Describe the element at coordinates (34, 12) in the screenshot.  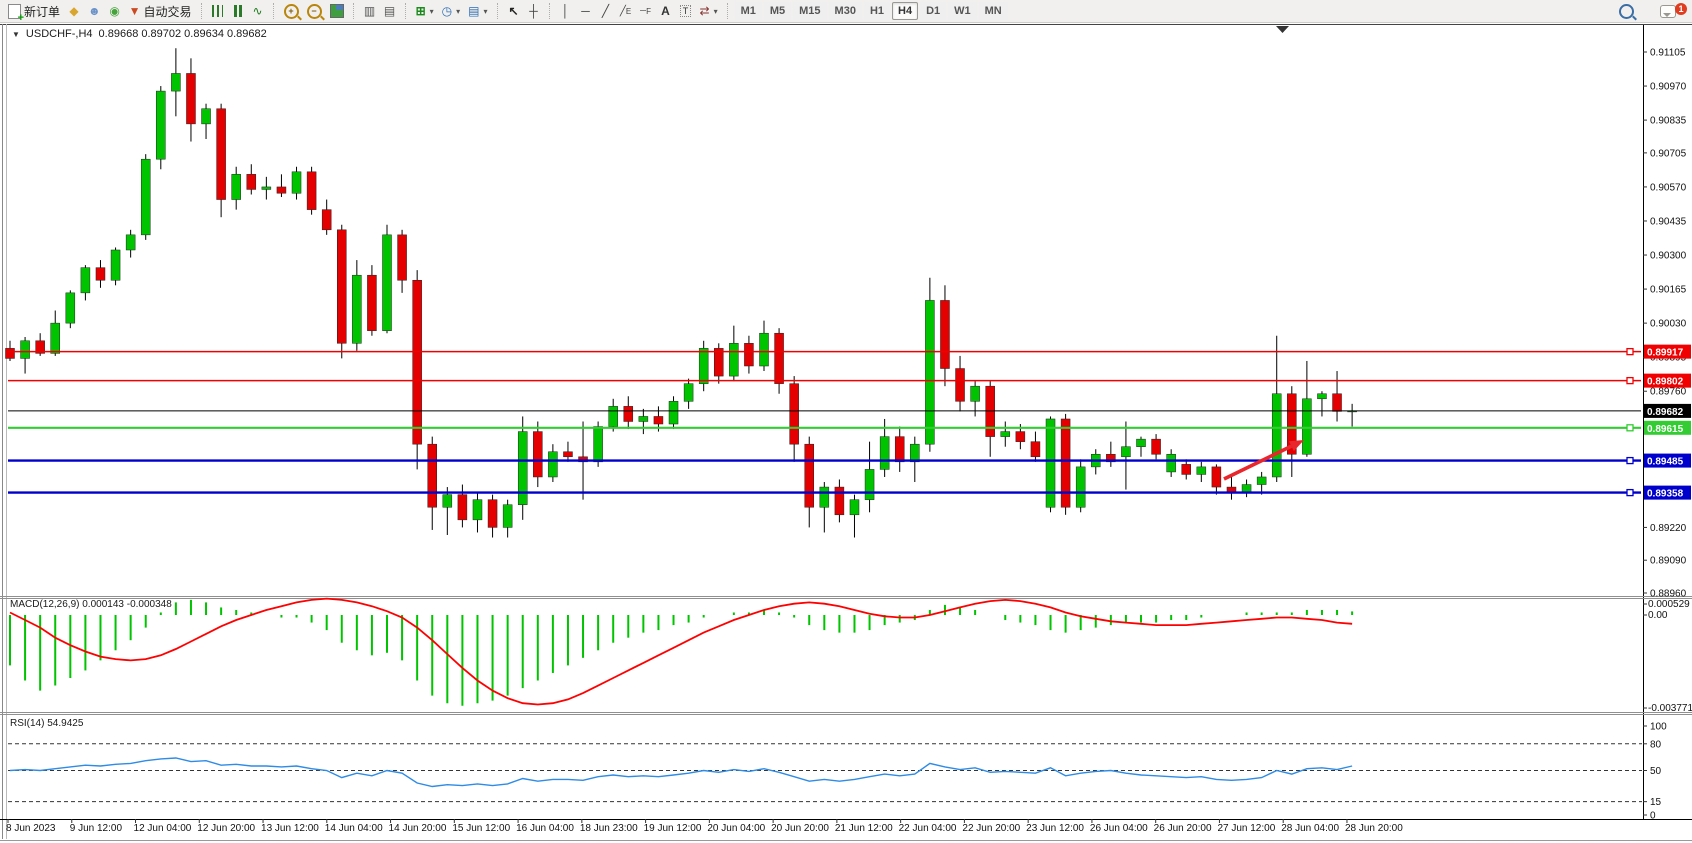
I see `new-order-button: + 新订单` at that location.